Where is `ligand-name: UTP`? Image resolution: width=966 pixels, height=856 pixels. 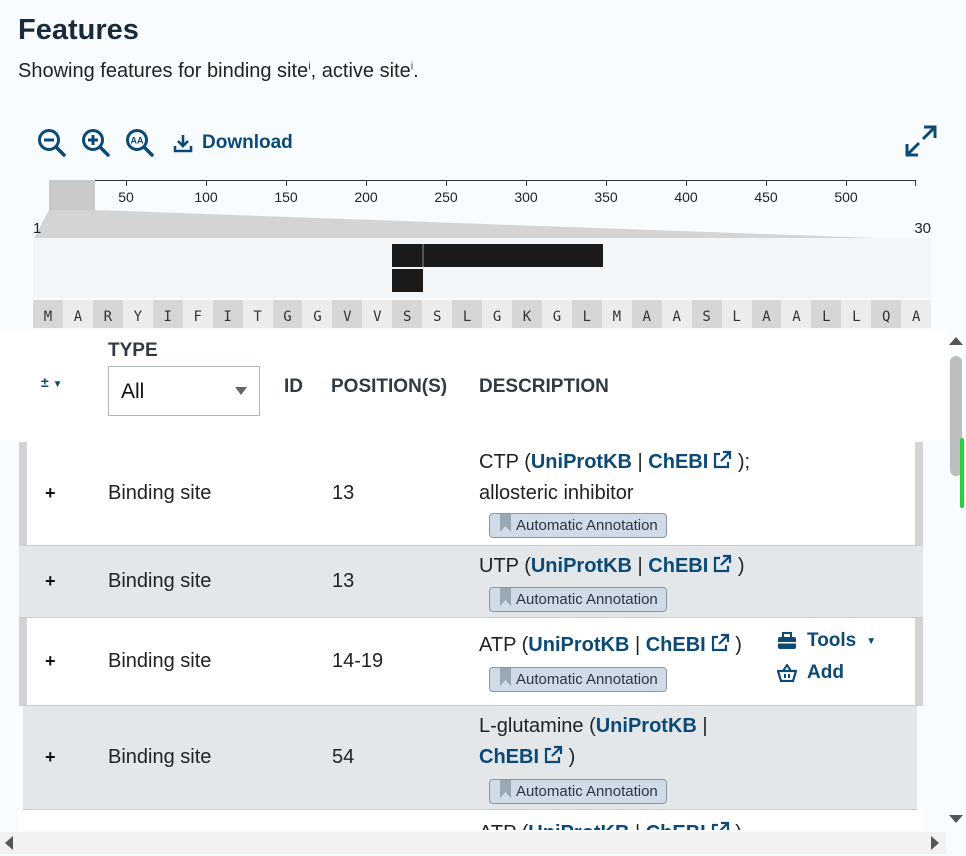
ligand-name: UTP is located at coordinates (499, 566).